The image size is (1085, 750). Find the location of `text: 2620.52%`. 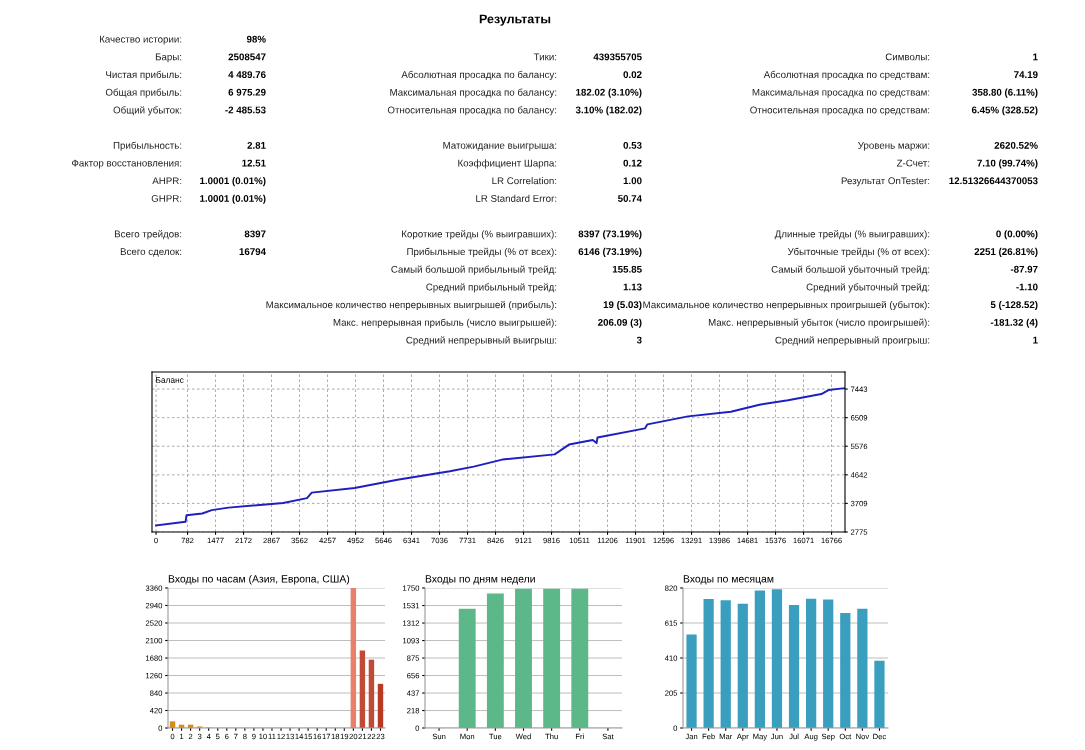

text: 2620.52% is located at coordinates (1016, 145).